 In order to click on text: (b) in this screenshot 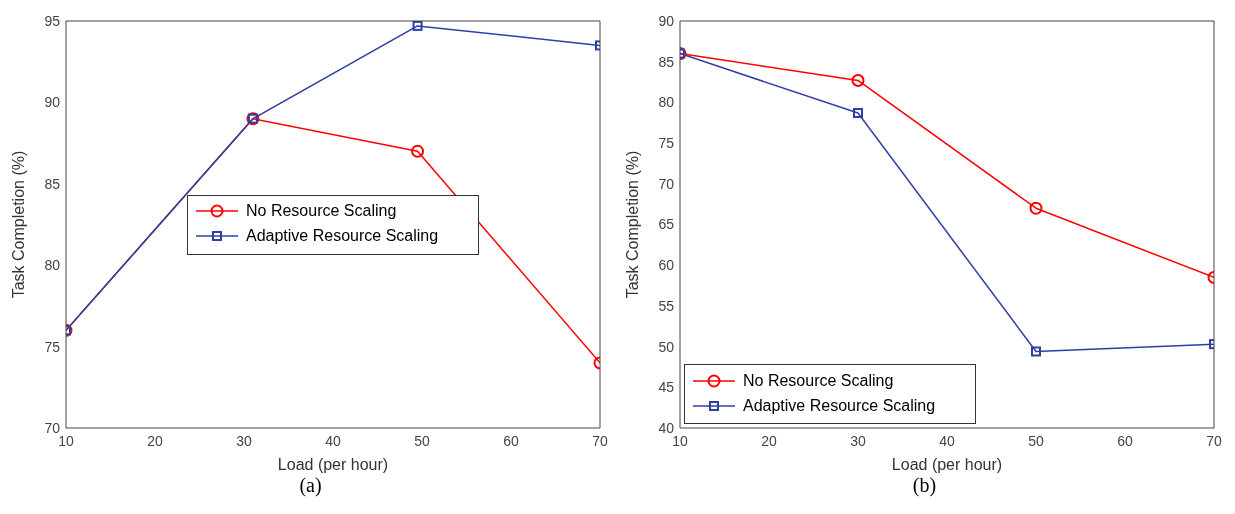, I will do `click(924, 485)`.